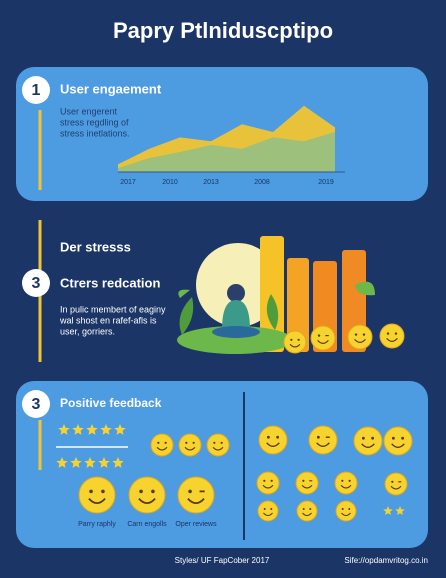 Image resolution: width=446 pixels, height=578 pixels. I want to click on x-tick-label: 2010, so click(170, 182).